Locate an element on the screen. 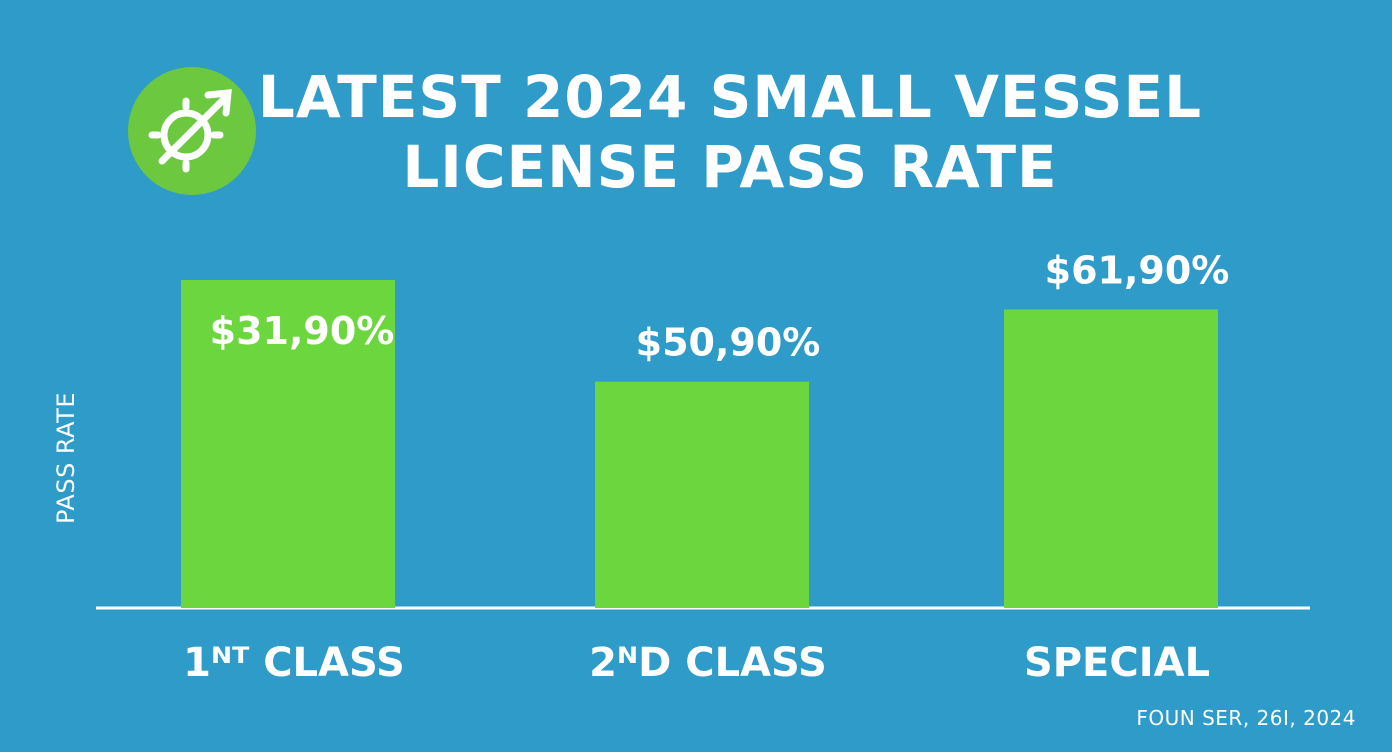 The height and width of the screenshot is (752, 1392). title-line-2: LICENSE PASS RATE is located at coordinates (730, 167).